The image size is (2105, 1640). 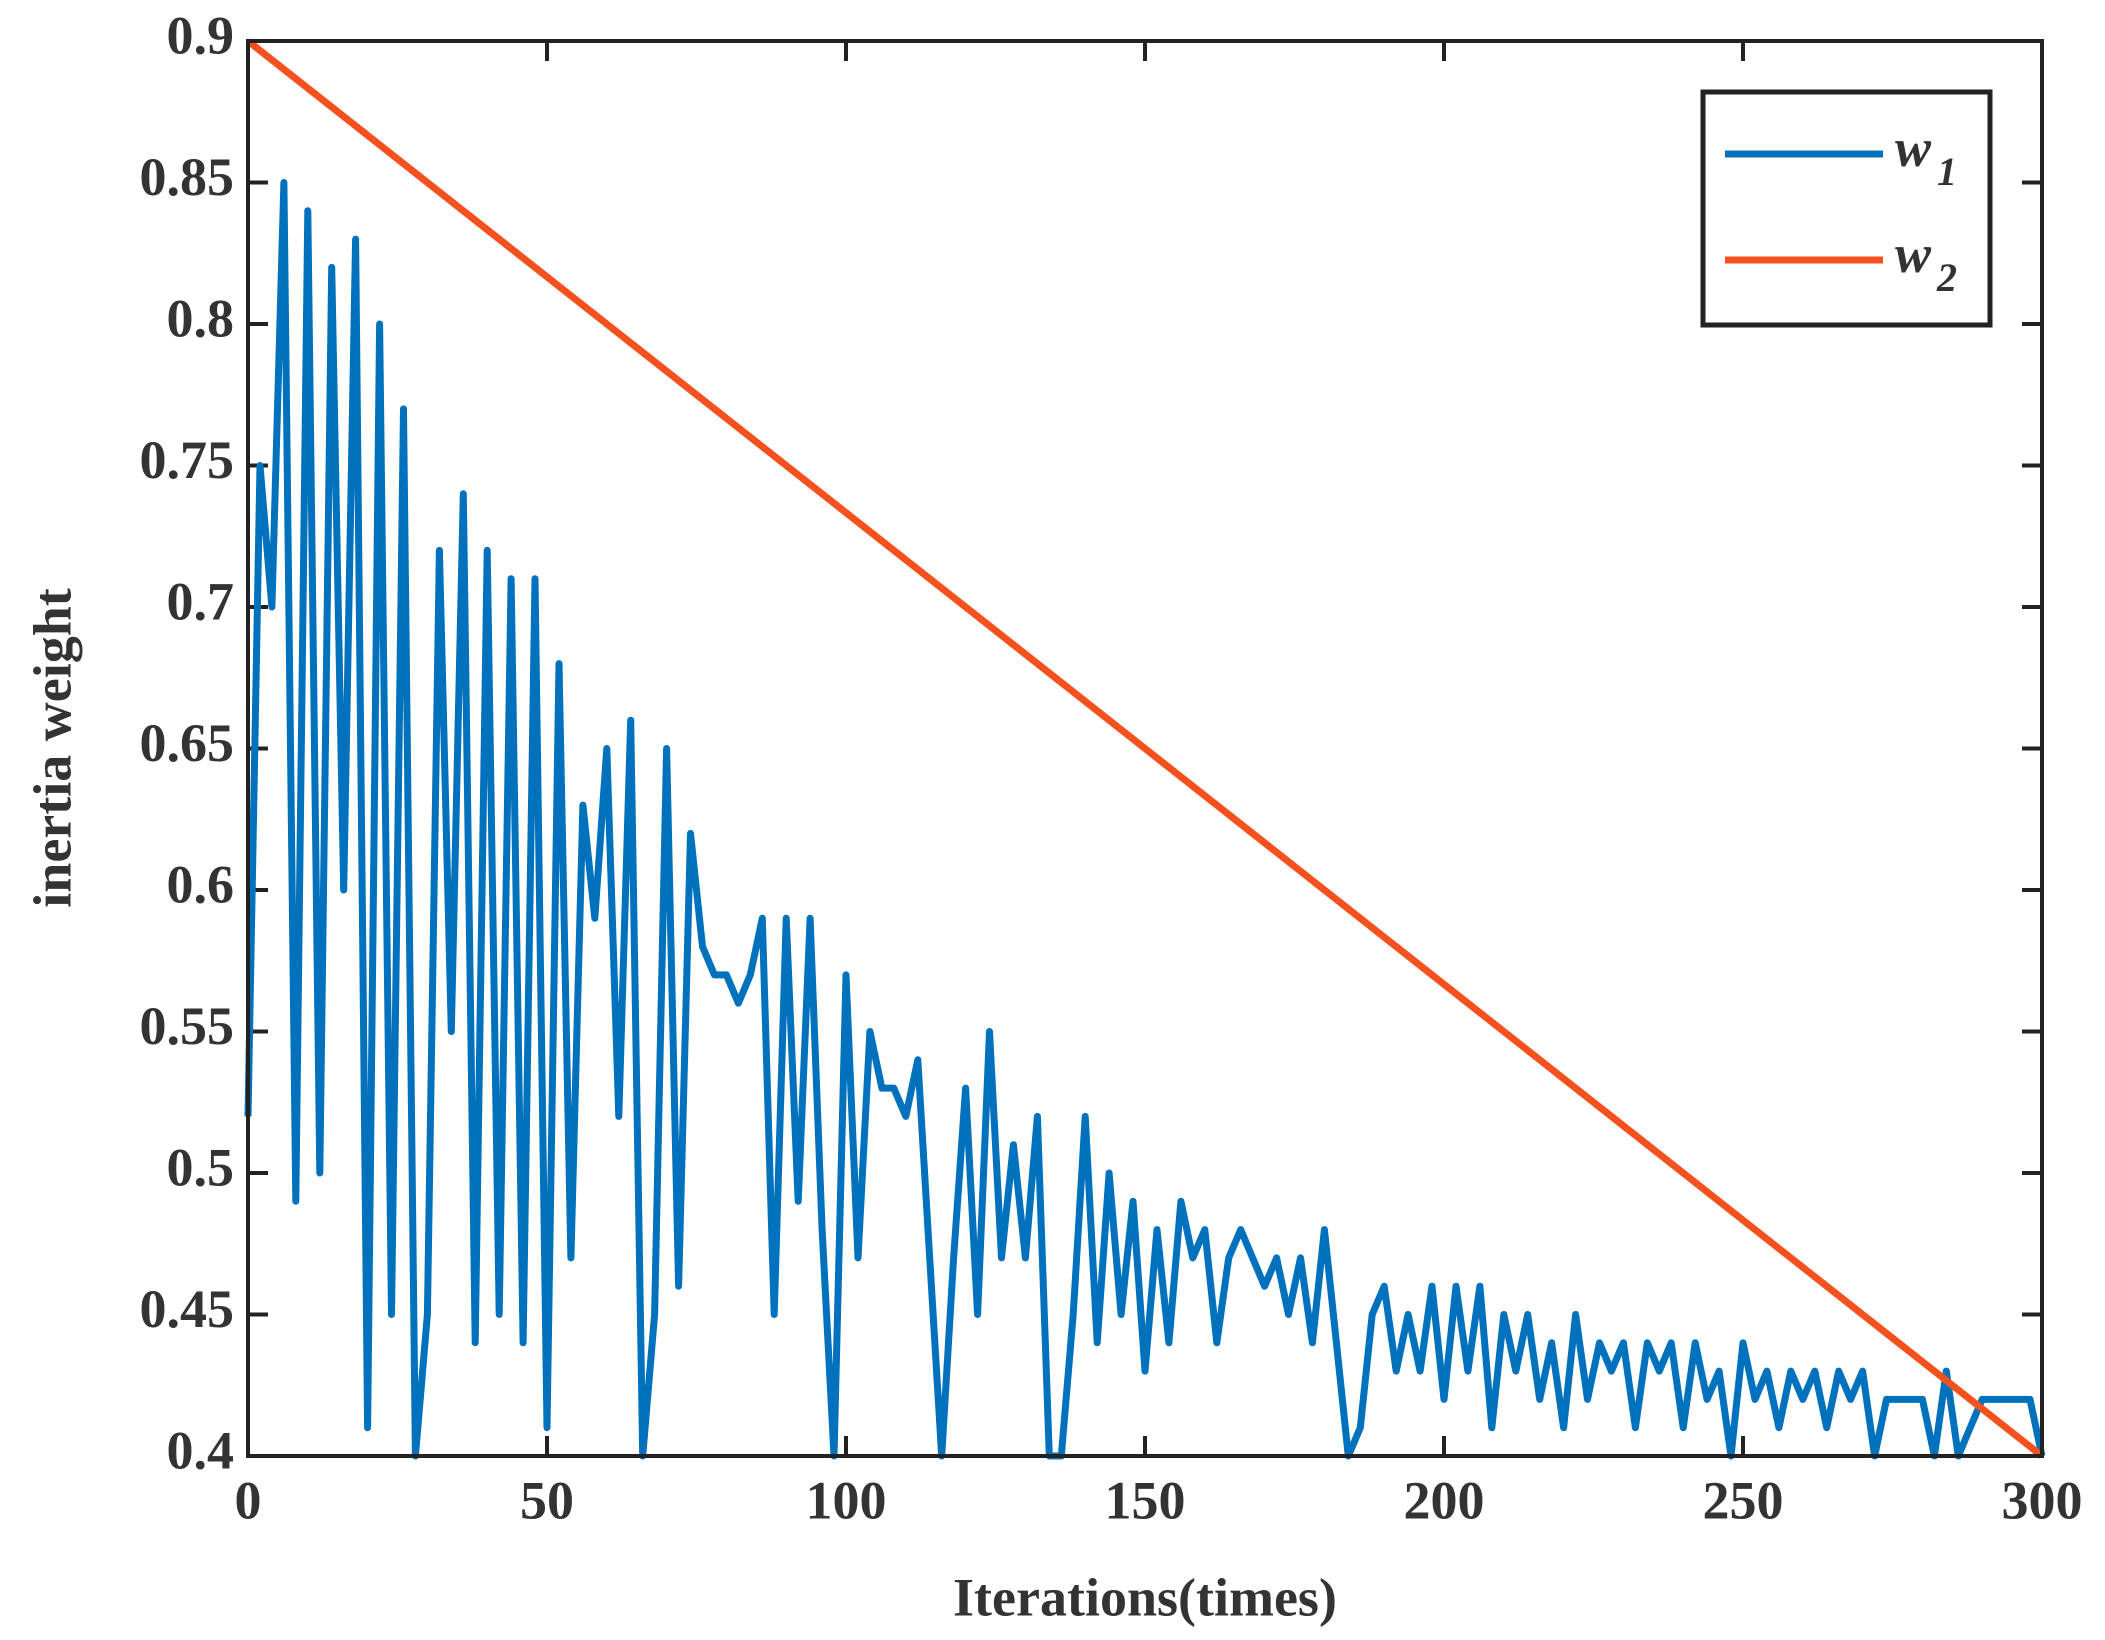 I want to click on y-tick-label: 0.65, so click(x=187, y=743).